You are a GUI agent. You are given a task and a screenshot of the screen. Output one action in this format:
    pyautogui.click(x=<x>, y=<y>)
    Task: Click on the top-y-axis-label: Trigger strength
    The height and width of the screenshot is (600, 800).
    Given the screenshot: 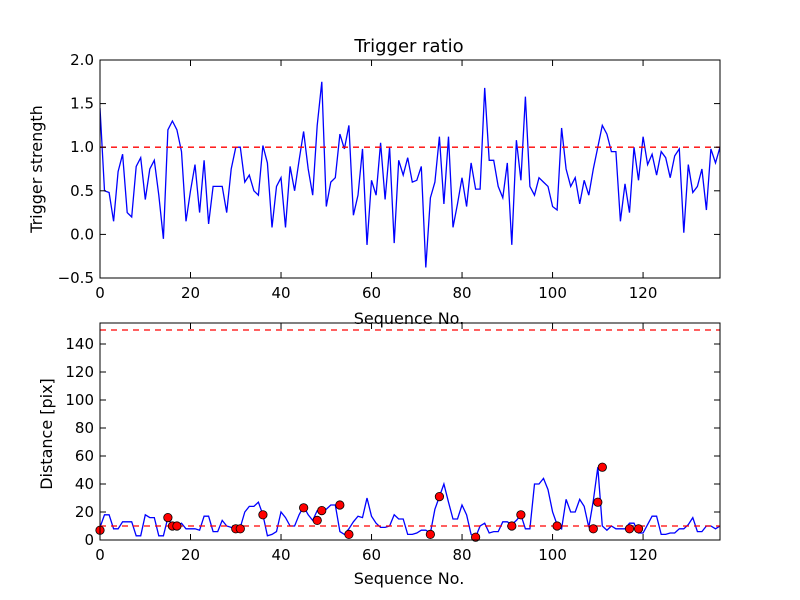 What is the action you would take?
    pyautogui.click(x=36, y=169)
    